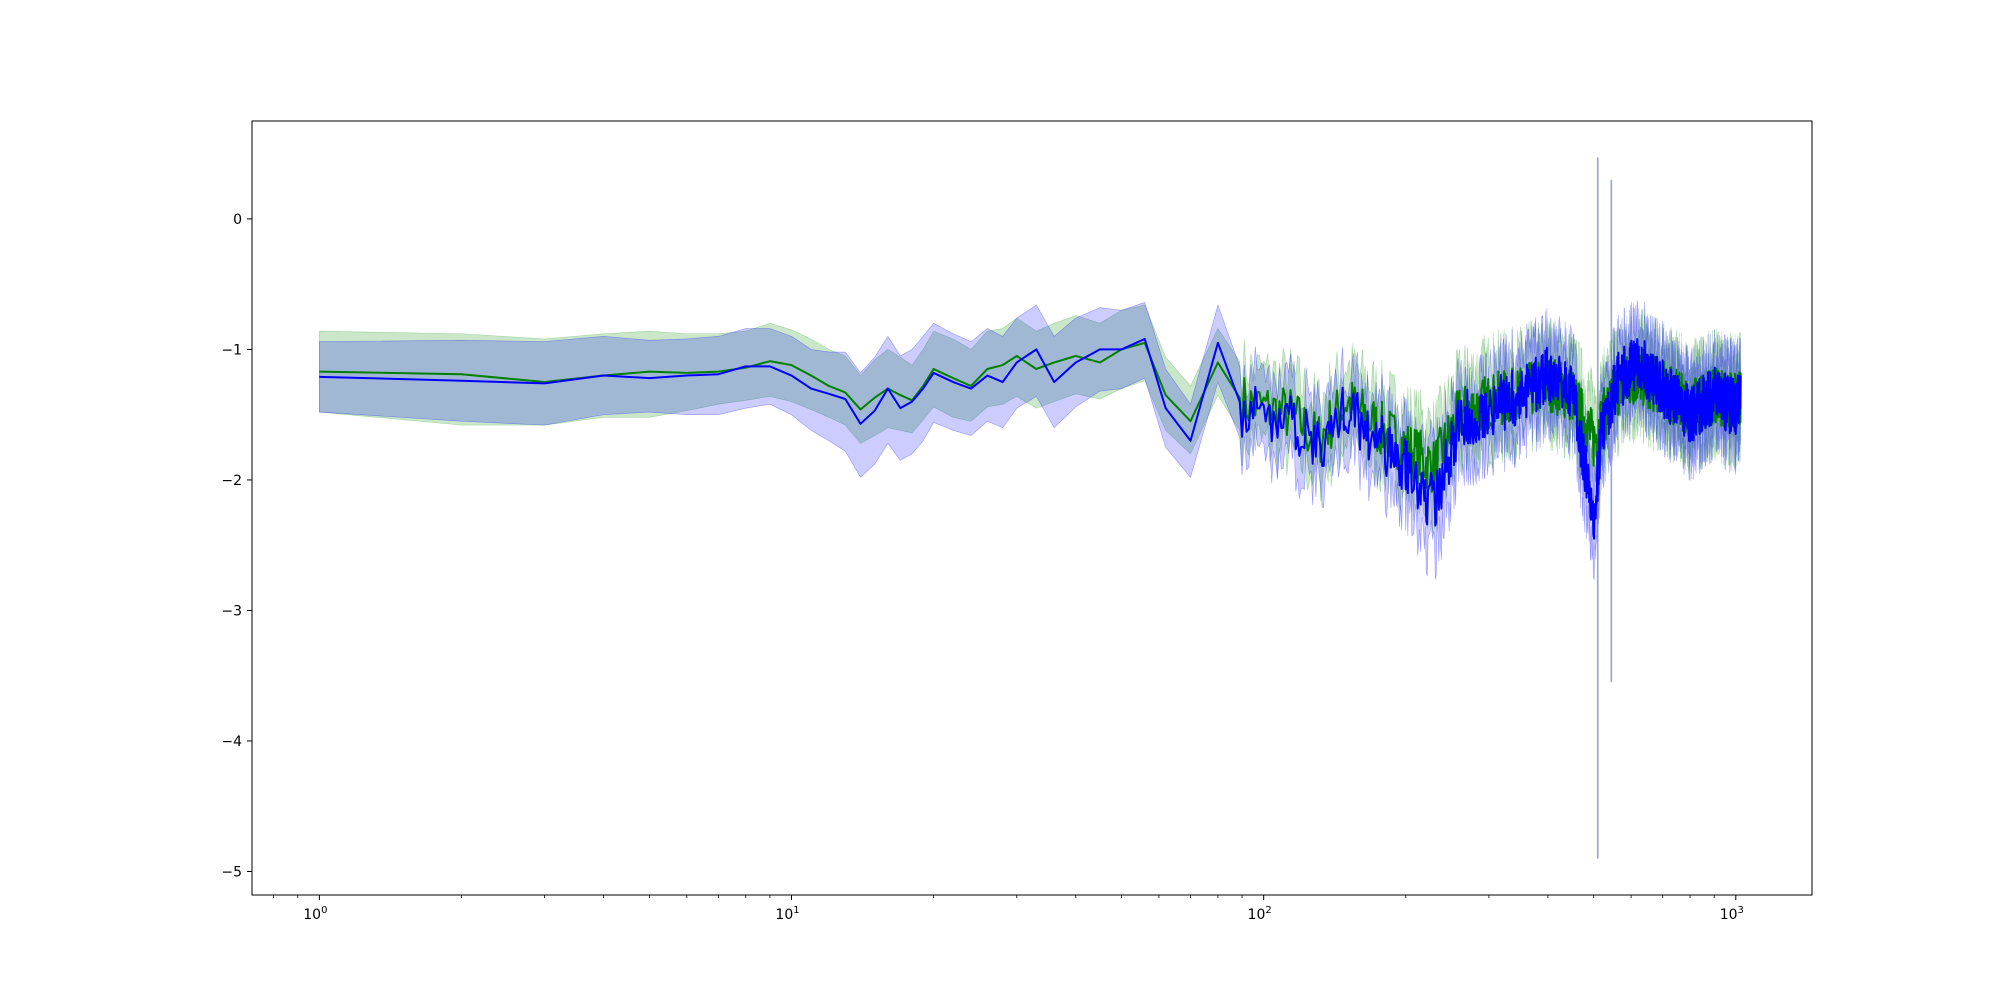 The image size is (2000, 1000). What do you see at coordinates (231, 481) in the screenshot?
I see `y-tick-label: −2` at bounding box center [231, 481].